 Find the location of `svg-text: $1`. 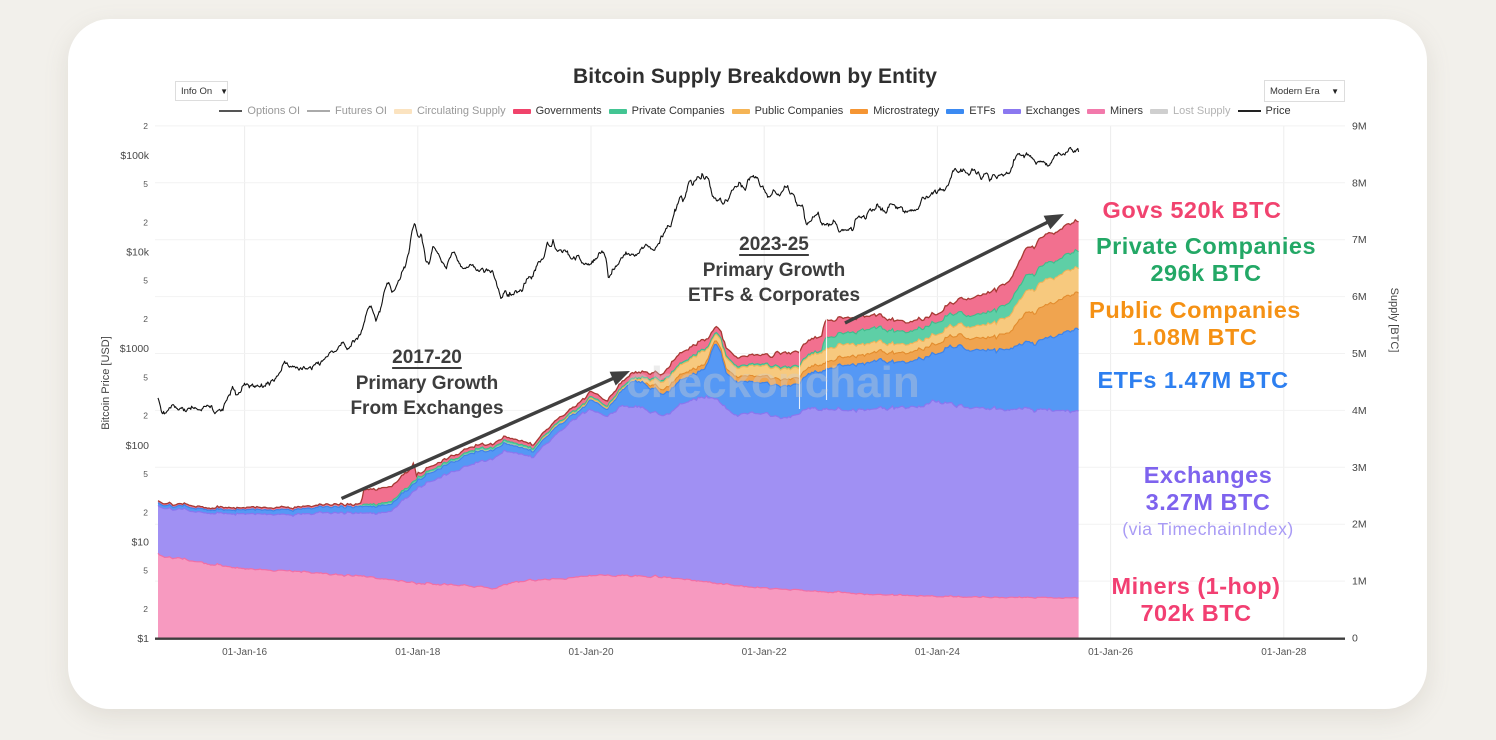

svg-text: $1 is located at coordinates (143, 639).